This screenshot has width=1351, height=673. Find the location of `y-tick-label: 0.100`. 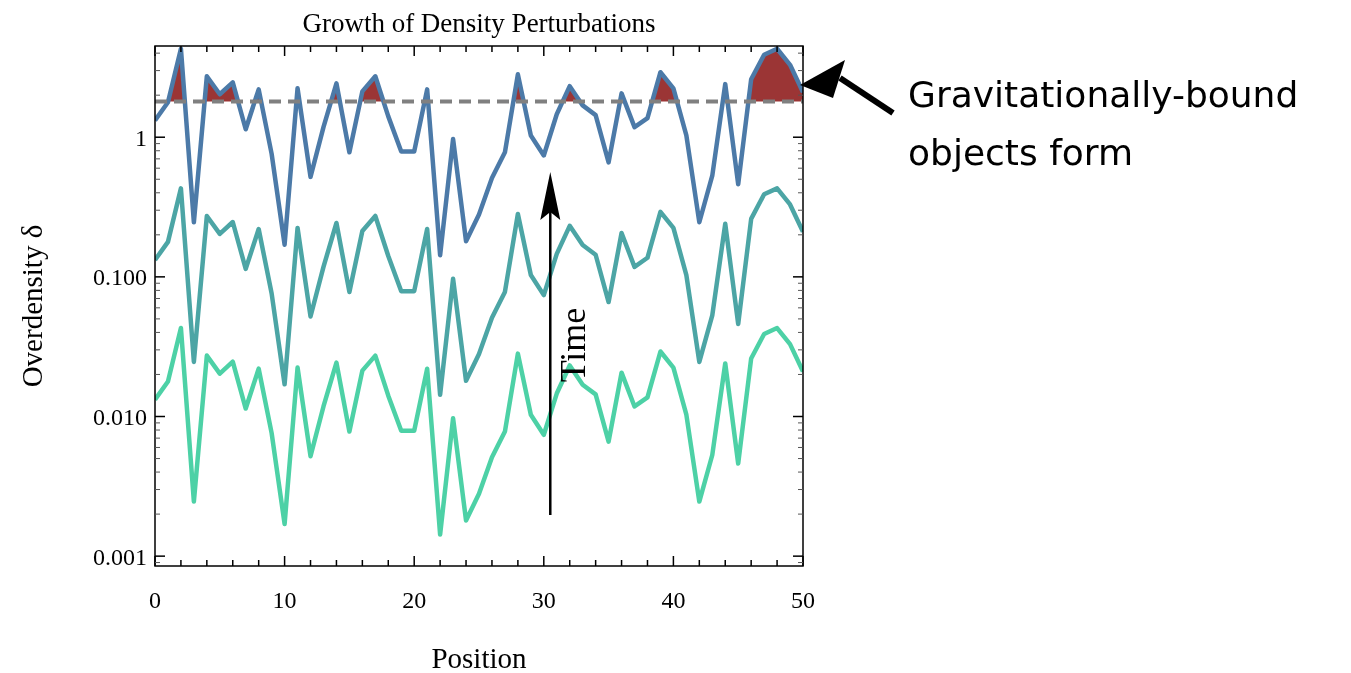

y-tick-label: 0.100 is located at coordinates (120, 277).